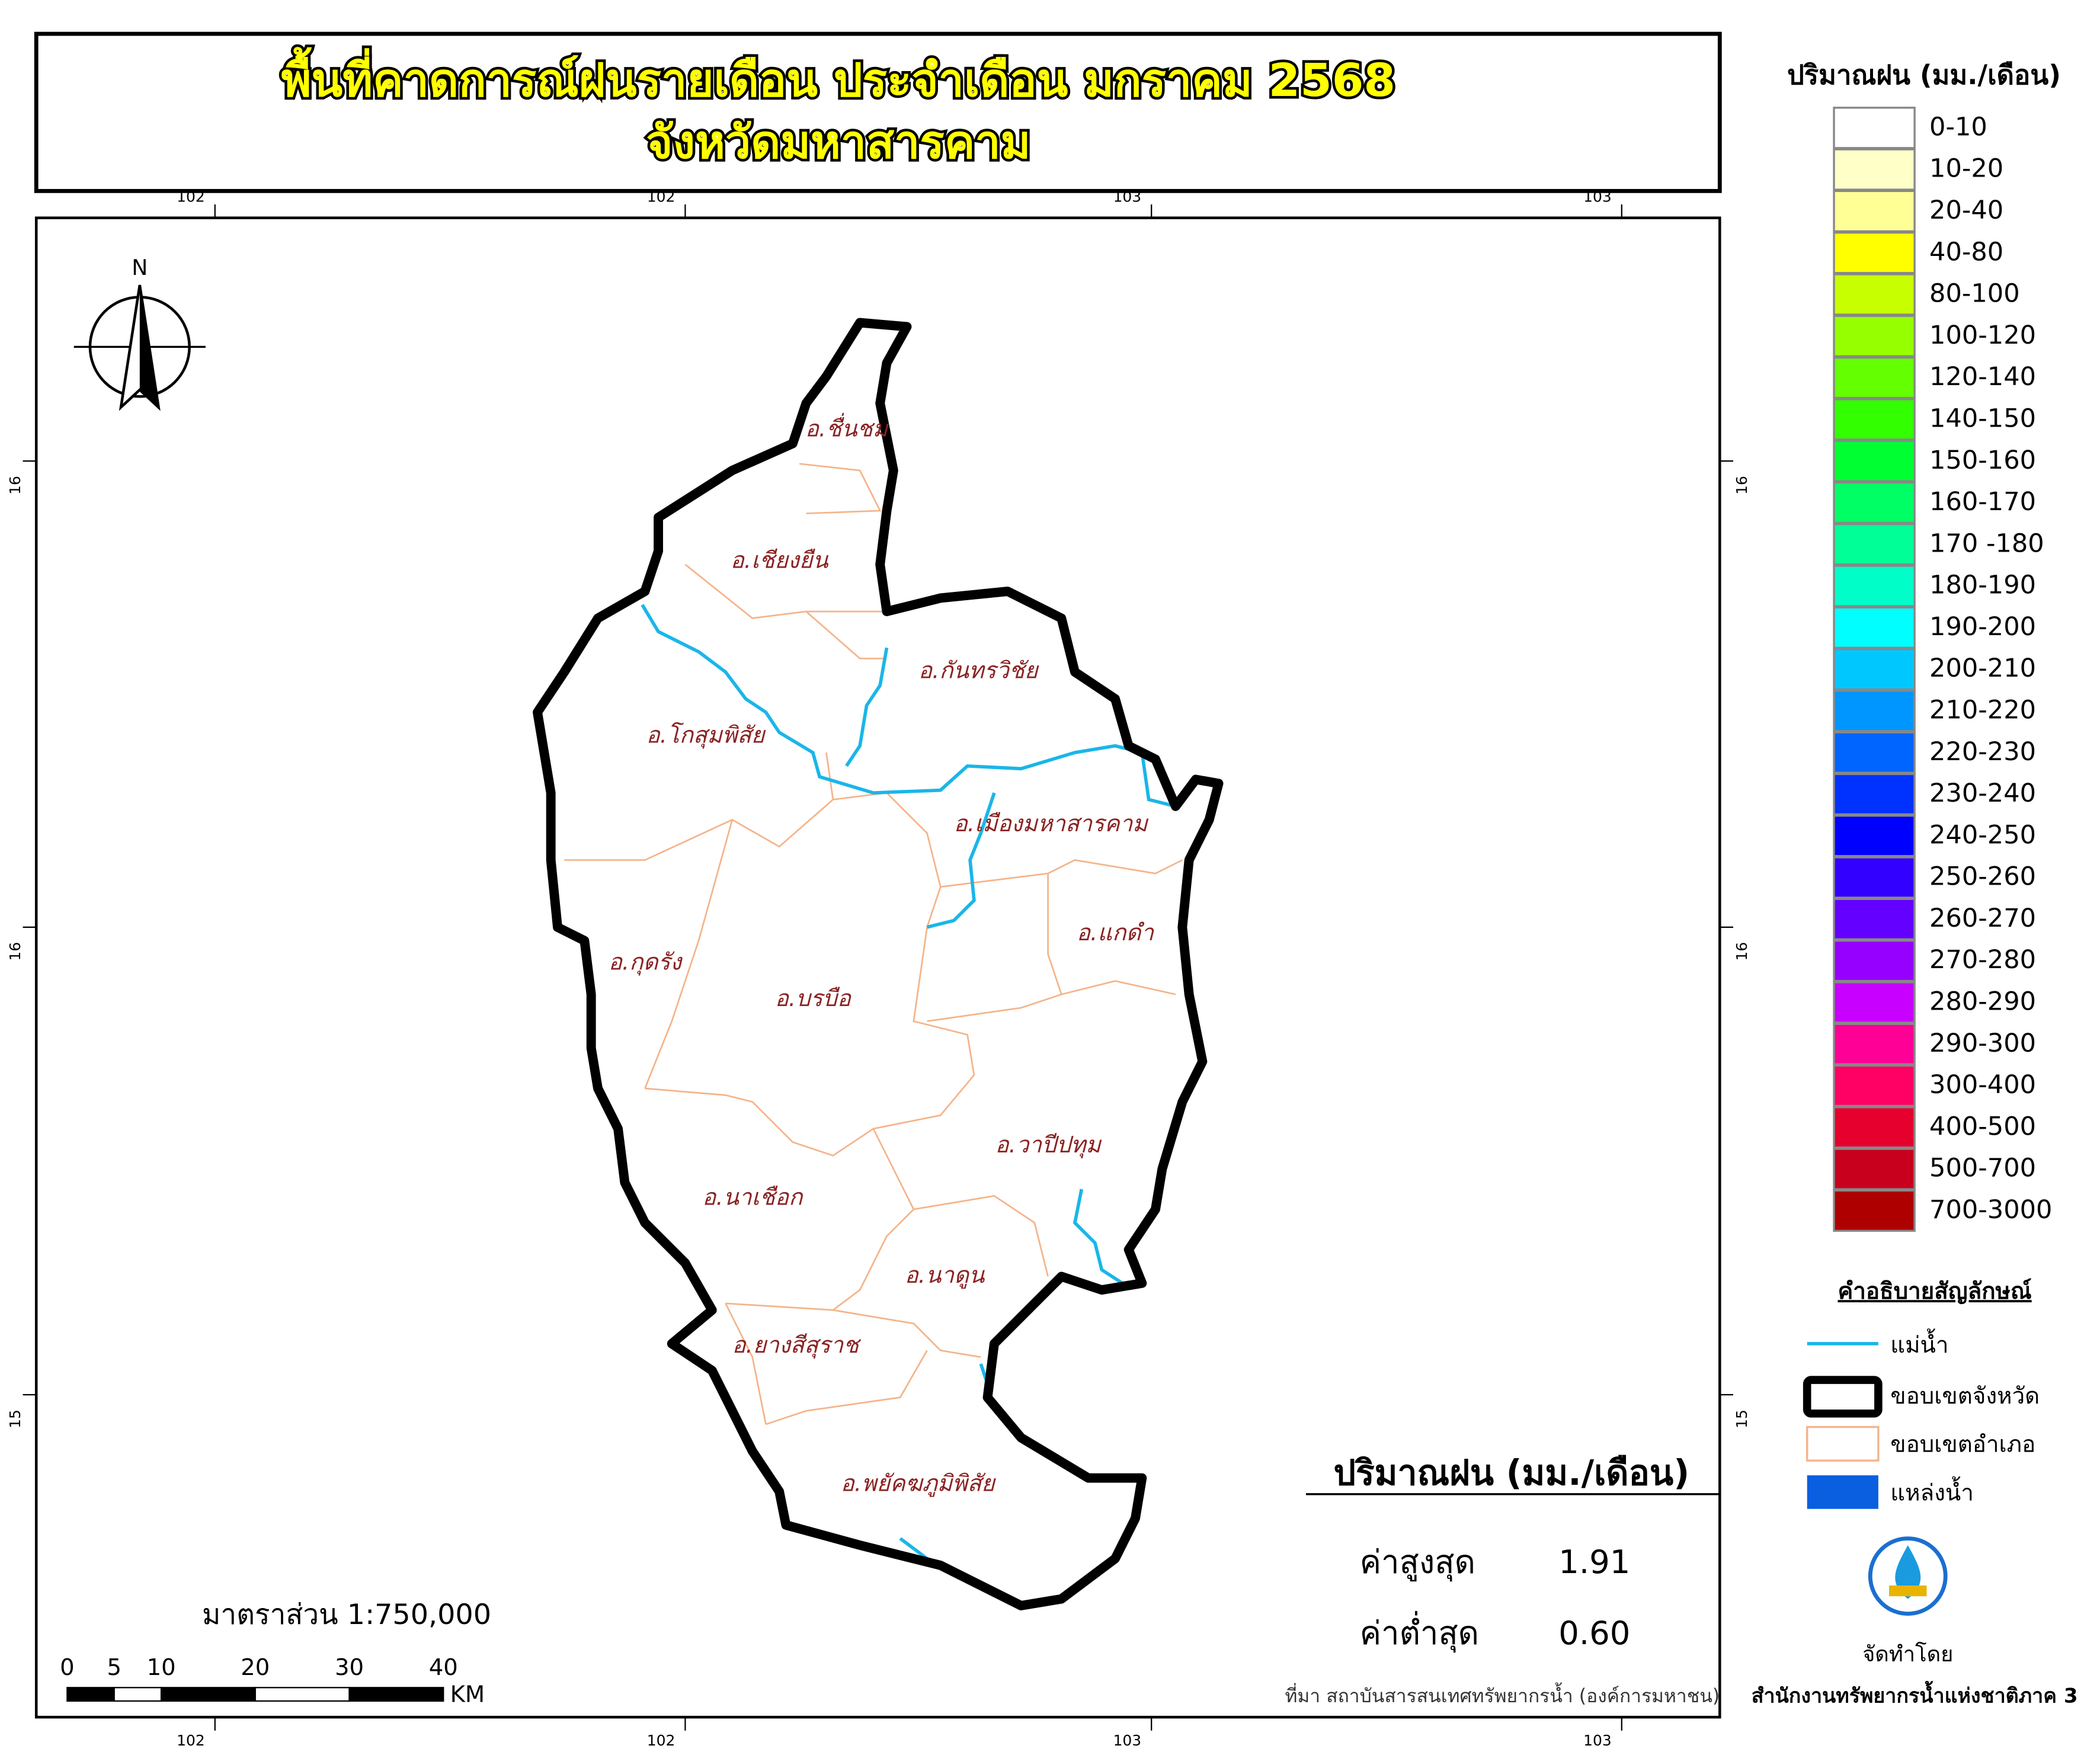  I want to click on legend-label: 500-700, so click(1982, 1168).